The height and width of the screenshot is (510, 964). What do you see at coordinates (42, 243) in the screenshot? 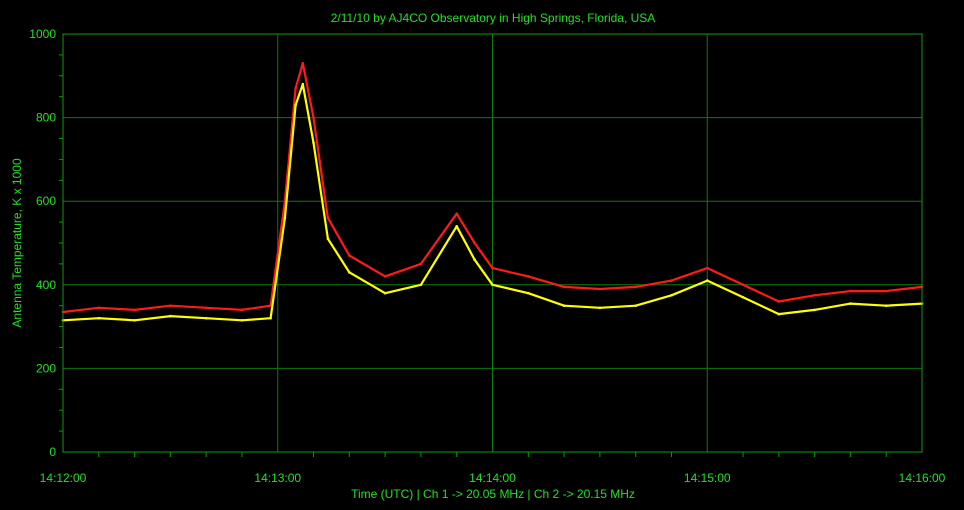
I see `y-tick-labels: 0 200 400 600 800 1000` at bounding box center [42, 243].